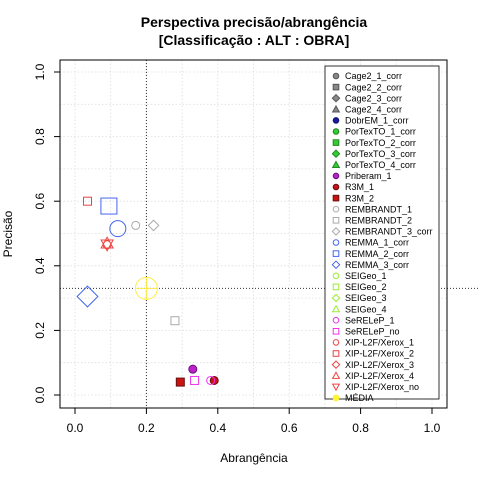 The height and width of the screenshot is (480, 480). I want to click on legend-label: Cage2_1_corr, so click(373, 76).